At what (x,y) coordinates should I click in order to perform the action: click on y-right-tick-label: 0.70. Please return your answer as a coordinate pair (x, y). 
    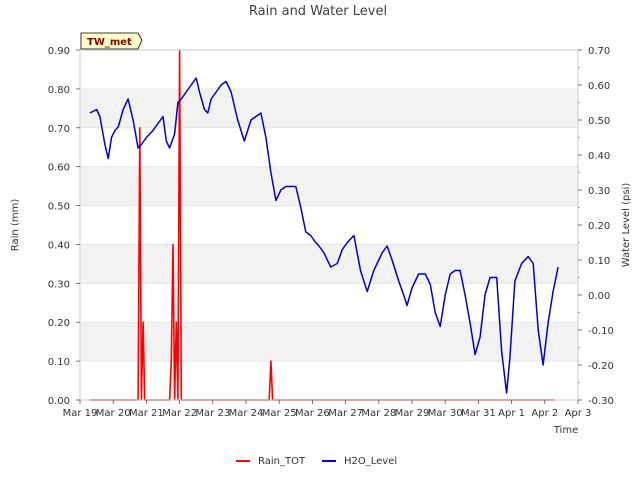
    Looking at the image, I should click on (599, 51).